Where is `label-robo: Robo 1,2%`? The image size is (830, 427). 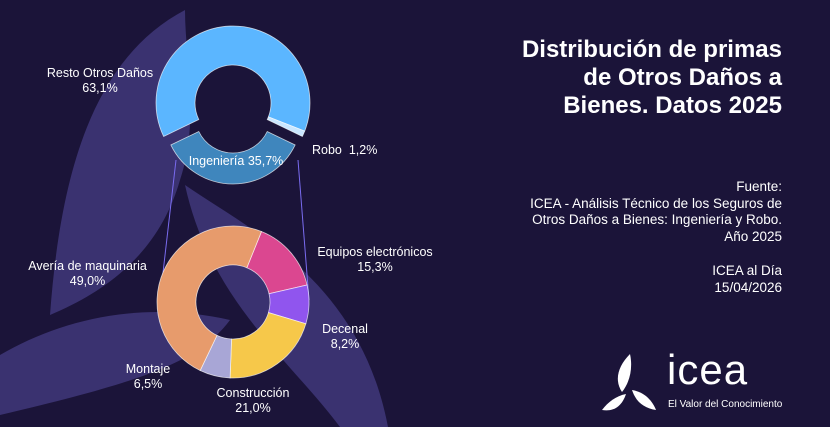
label-robo: Robo 1,2% is located at coordinates (344, 150).